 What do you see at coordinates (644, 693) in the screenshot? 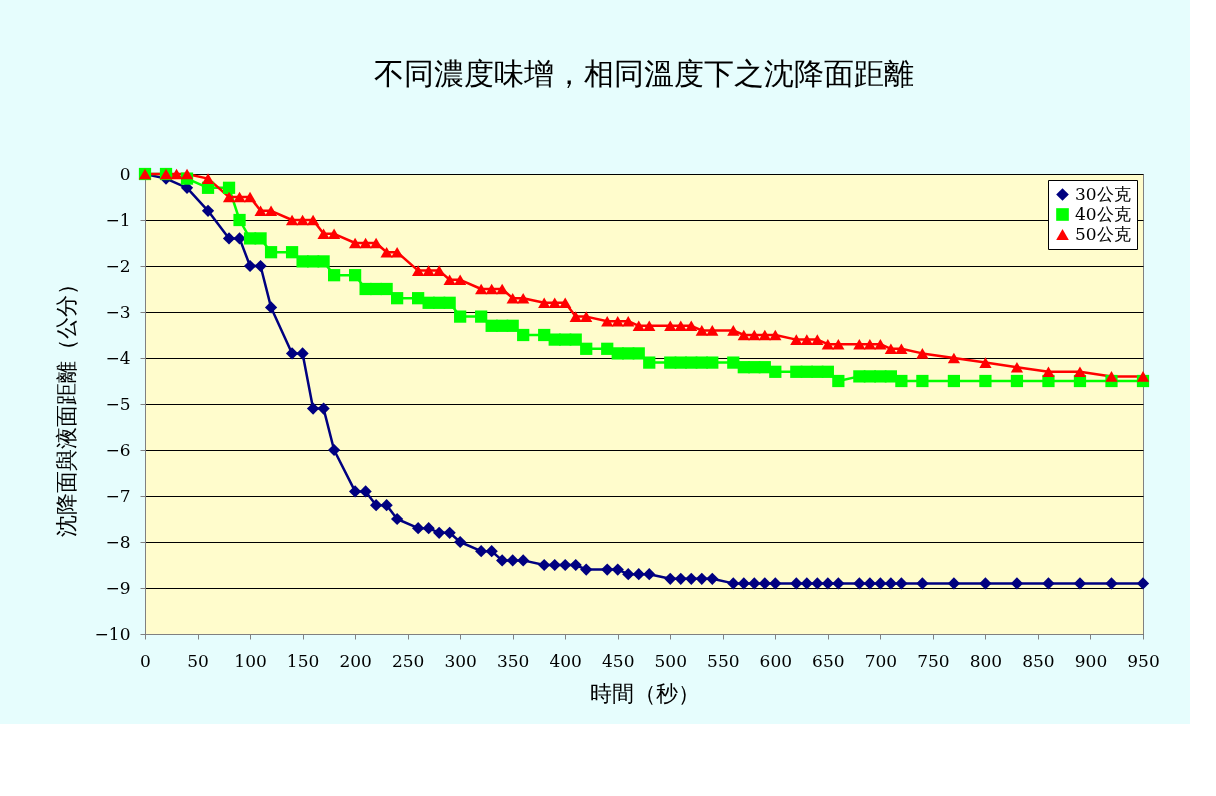
I see `x-axis-title: 時間（秒）` at bounding box center [644, 693].